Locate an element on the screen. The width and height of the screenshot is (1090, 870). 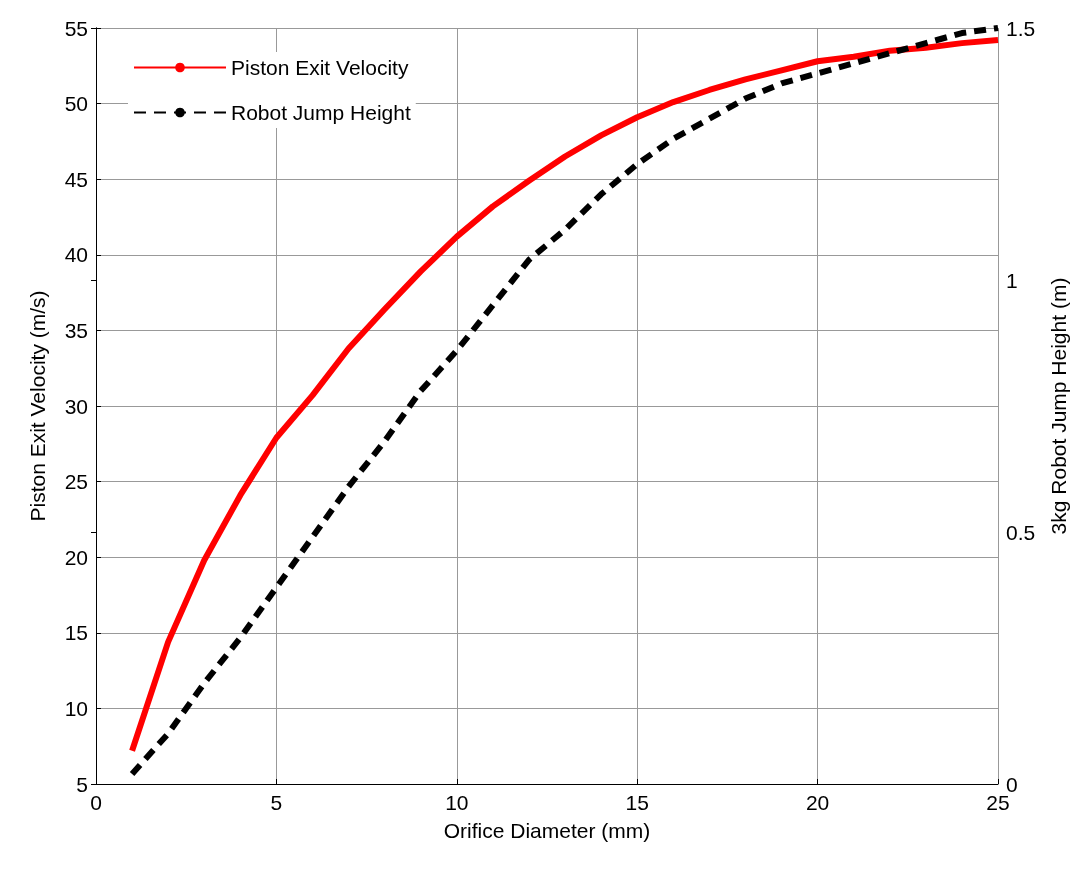
x-tick-label: 20 is located at coordinates (817, 802).